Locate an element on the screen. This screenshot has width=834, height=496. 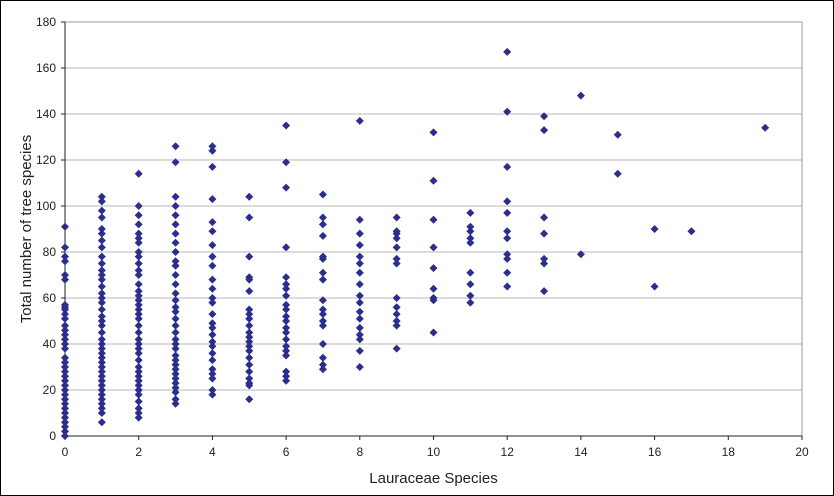
x-tick-label: 10 is located at coordinates (434, 452).